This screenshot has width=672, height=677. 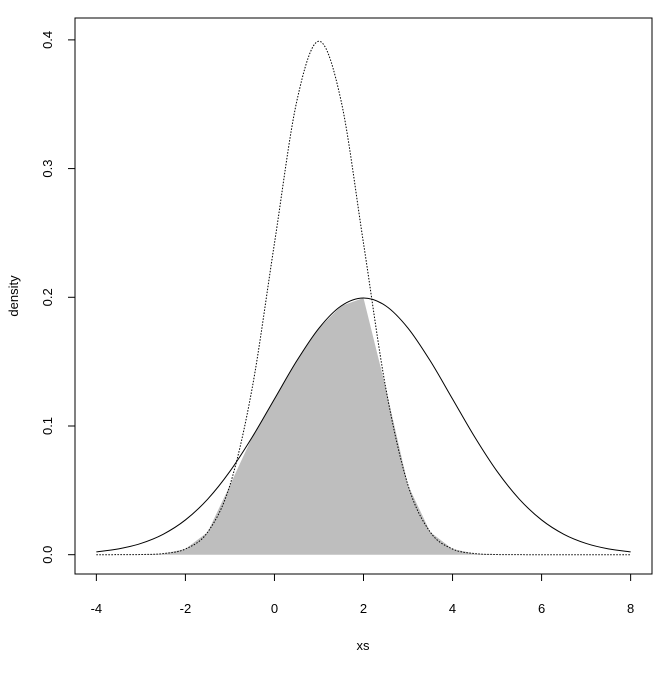 I want to click on y-tick-label: 0.4, so click(x=47, y=40).